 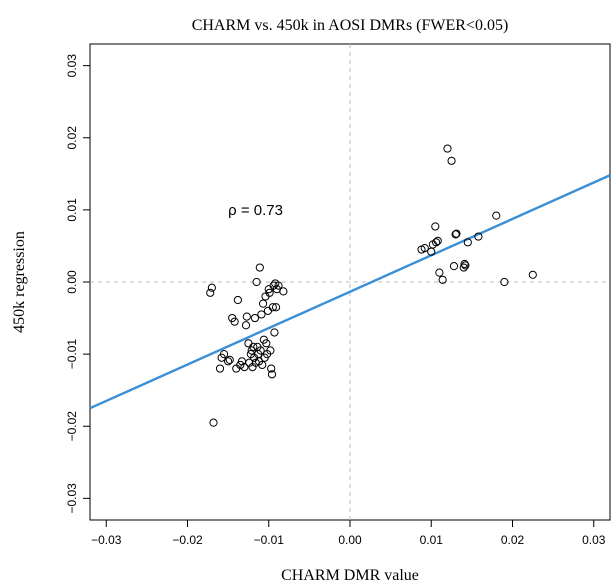 I want to click on y-axis: −0.03 −0.02 −0.01 0.00 0.01 0.02 0.03, so click(x=77, y=284).